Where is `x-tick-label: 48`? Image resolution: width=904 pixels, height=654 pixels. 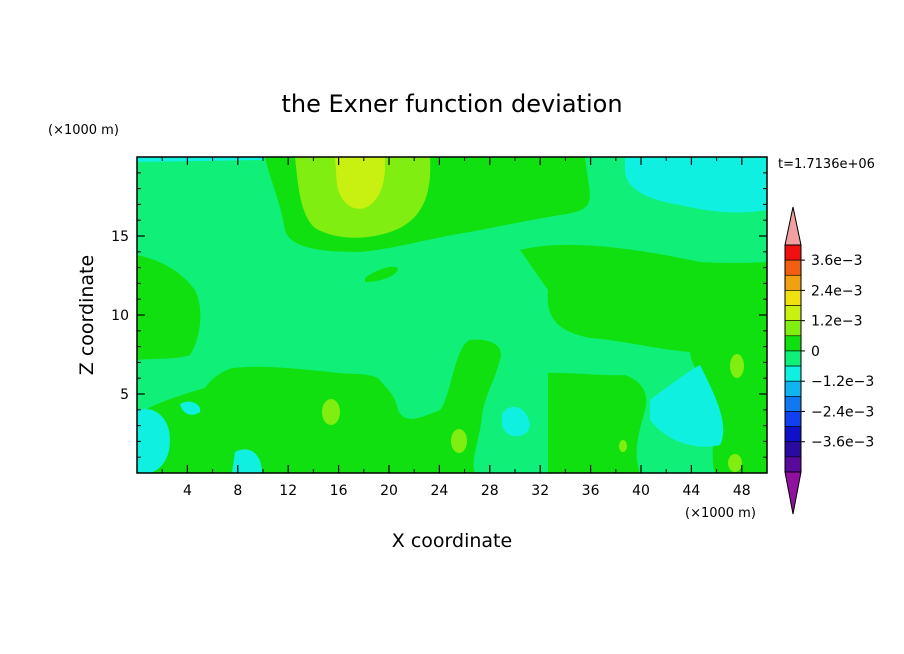
x-tick-label: 48 is located at coordinates (742, 491).